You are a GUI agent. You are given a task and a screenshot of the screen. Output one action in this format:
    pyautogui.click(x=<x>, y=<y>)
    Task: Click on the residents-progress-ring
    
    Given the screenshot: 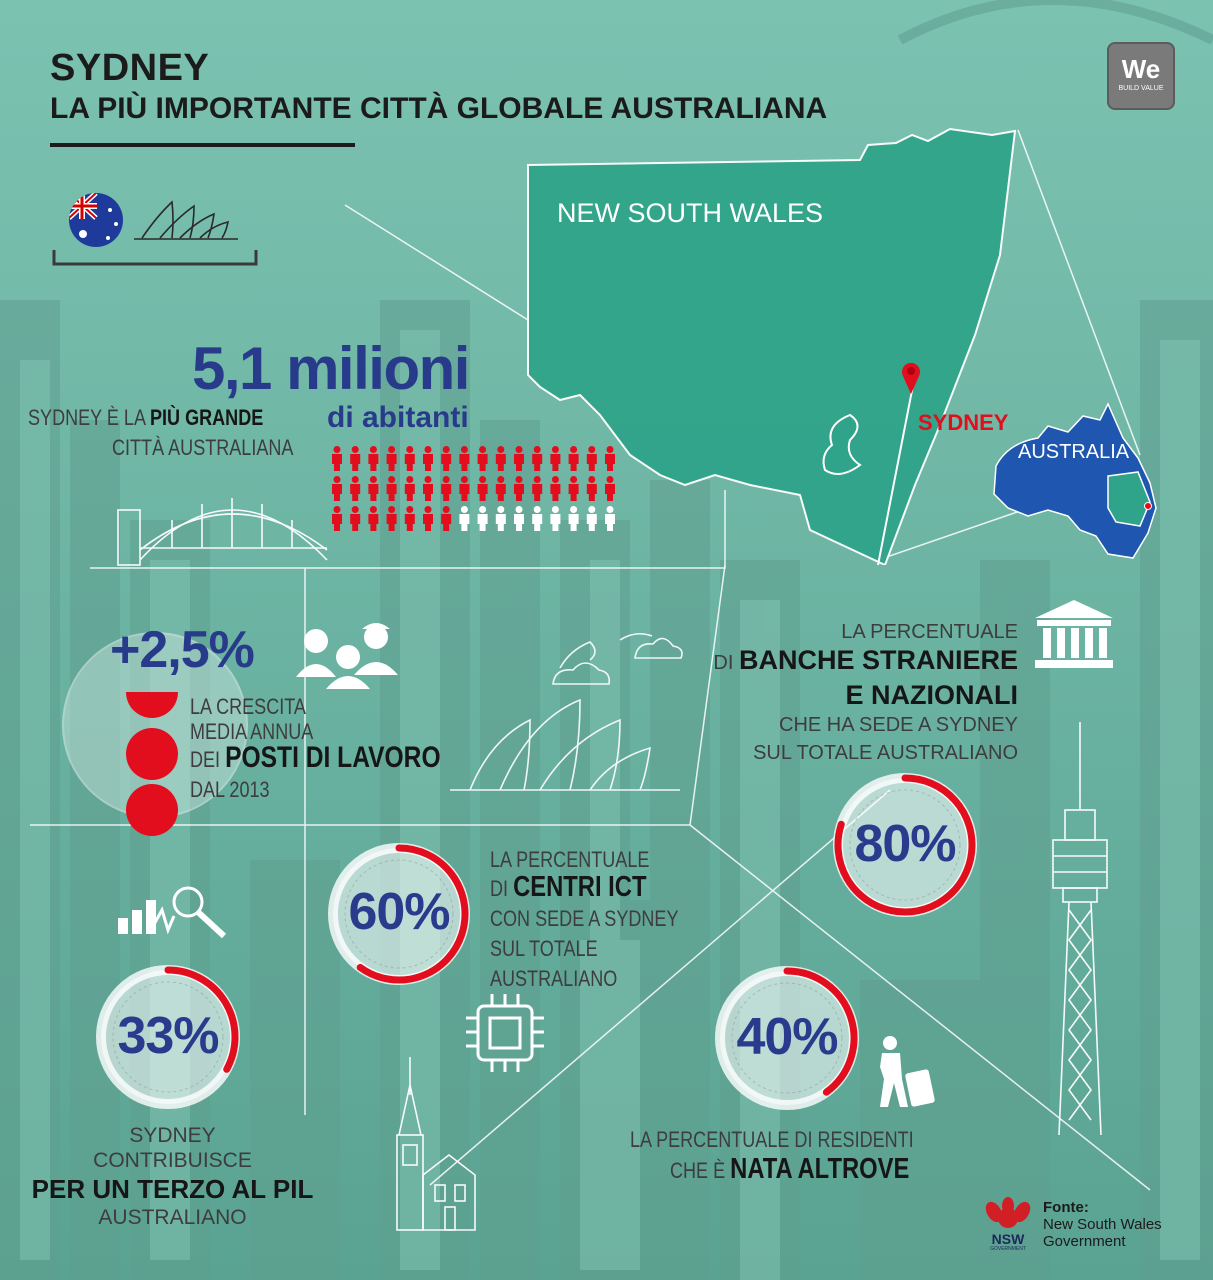 What is the action you would take?
    pyautogui.click(x=787, y=1038)
    